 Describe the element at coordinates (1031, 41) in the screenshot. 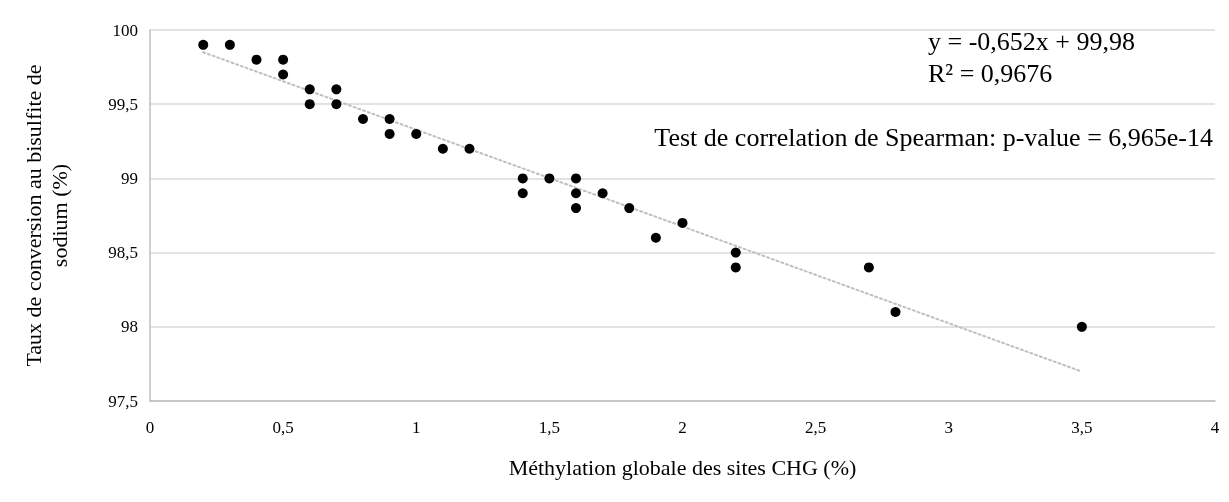

I see `annotation: y = -0,652x + 99,98` at that location.